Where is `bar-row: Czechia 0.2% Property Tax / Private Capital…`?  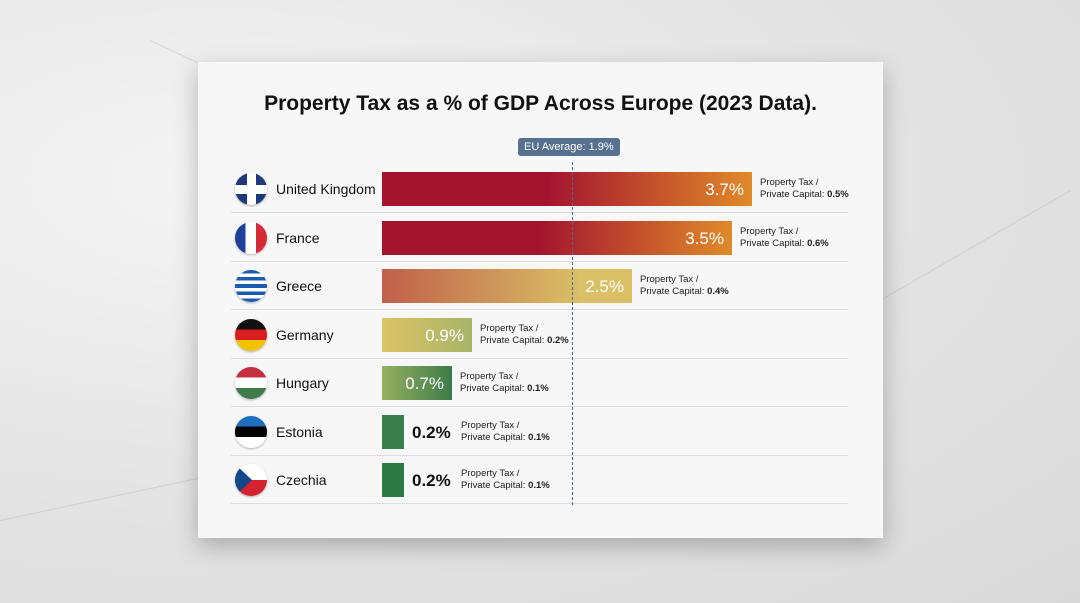
bar-row: Czechia 0.2% Property Tax / Private Capital… is located at coordinates (539, 480).